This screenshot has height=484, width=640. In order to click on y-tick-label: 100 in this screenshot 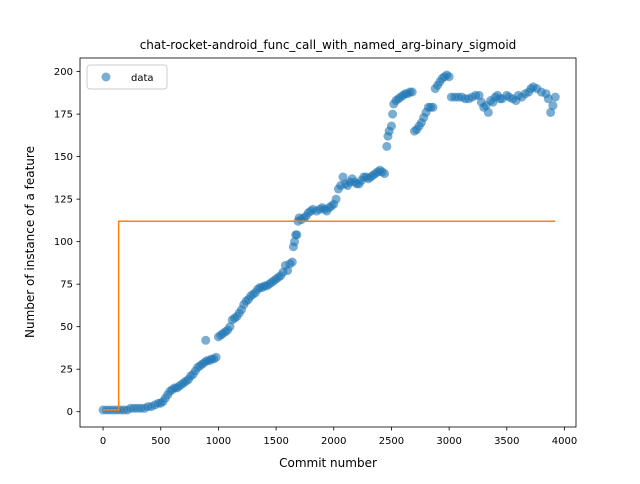, I will do `click(63, 242)`.